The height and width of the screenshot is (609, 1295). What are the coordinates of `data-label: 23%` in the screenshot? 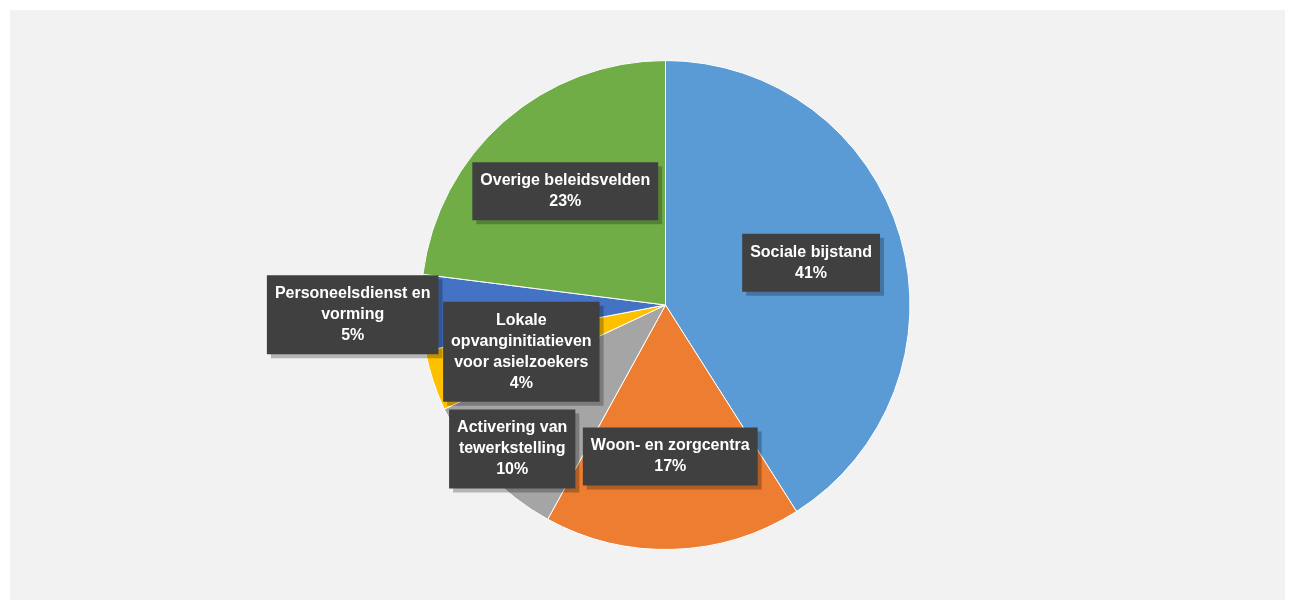 It's located at (565, 201).